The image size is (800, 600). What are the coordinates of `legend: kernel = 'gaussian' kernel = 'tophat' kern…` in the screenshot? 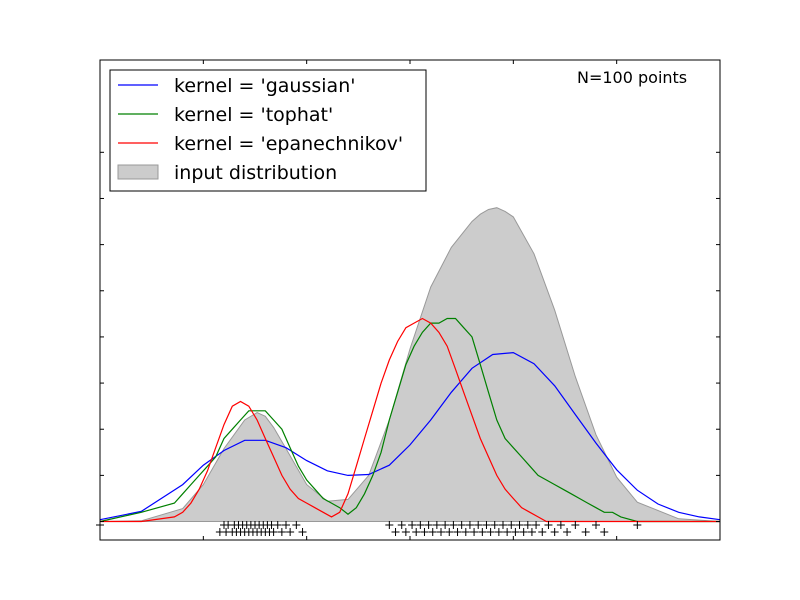 It's located at (268, 130).